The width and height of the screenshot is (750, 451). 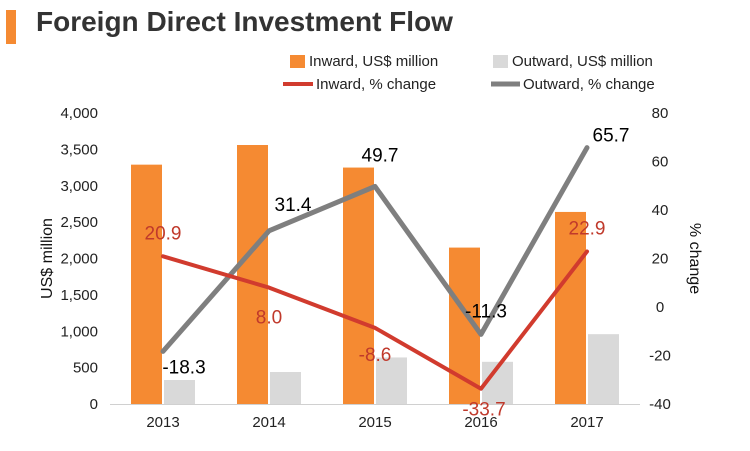 What do you see at coordinates (587, 228) in the screenshot?
I see `inward-data-label: 22.9` at bounding box center [587, 228].